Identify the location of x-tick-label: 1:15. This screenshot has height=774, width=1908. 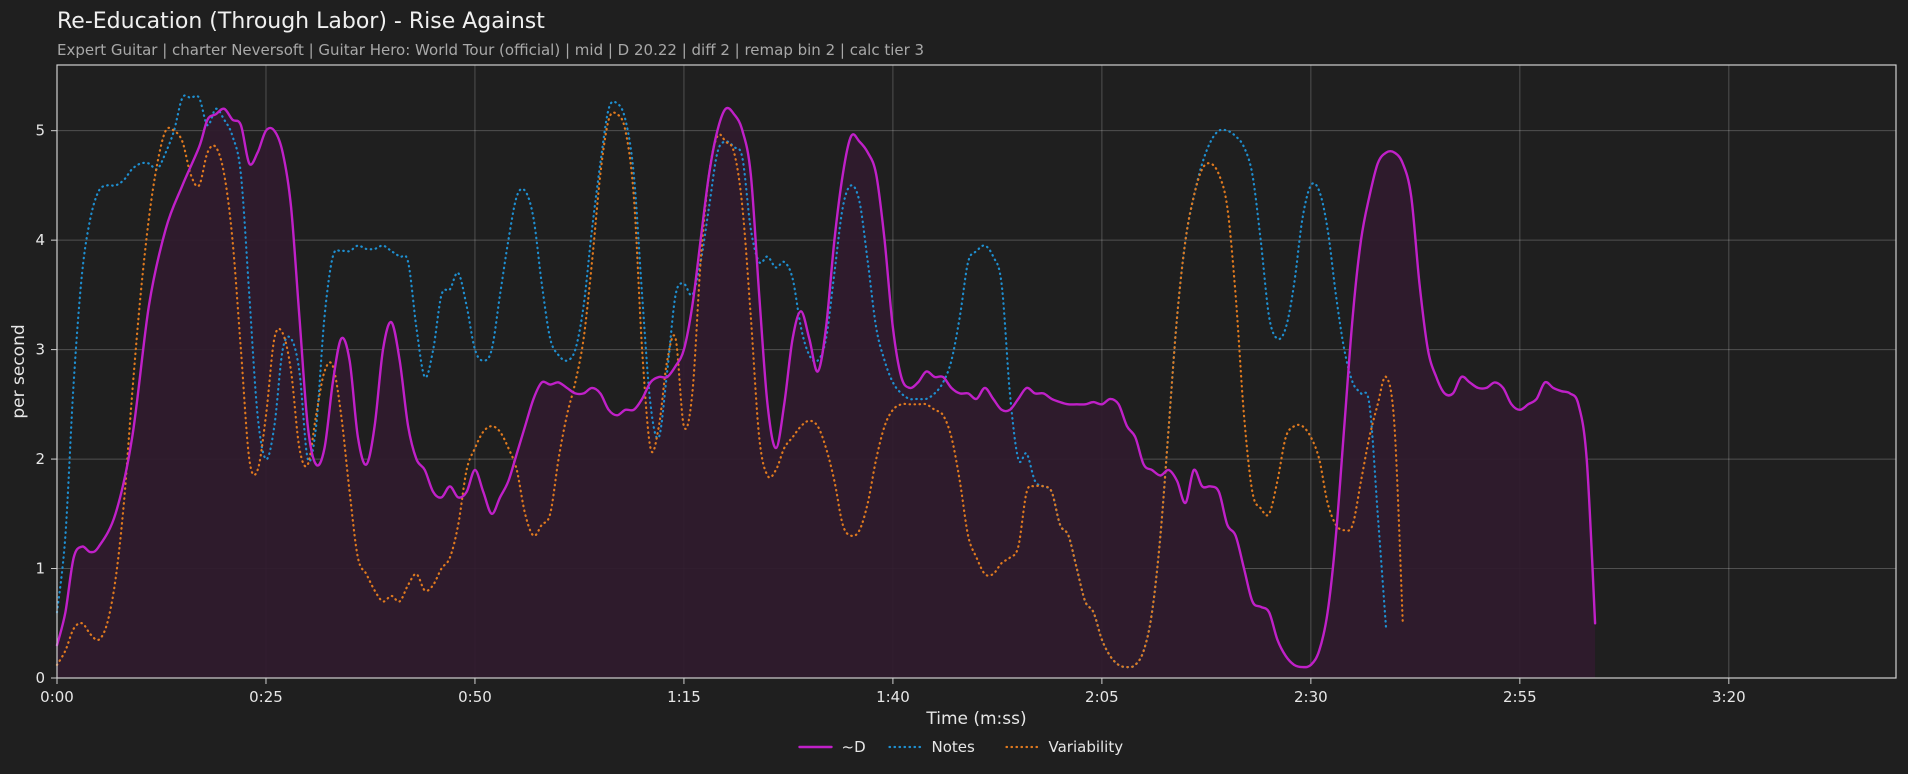
(684, 697).